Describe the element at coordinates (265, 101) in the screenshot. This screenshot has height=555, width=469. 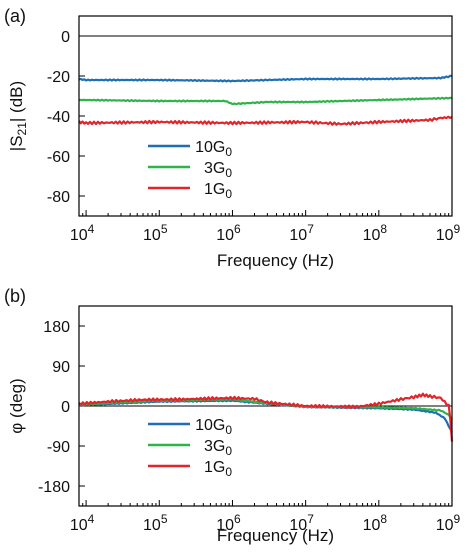
I see `series-line-3G0` at that location.